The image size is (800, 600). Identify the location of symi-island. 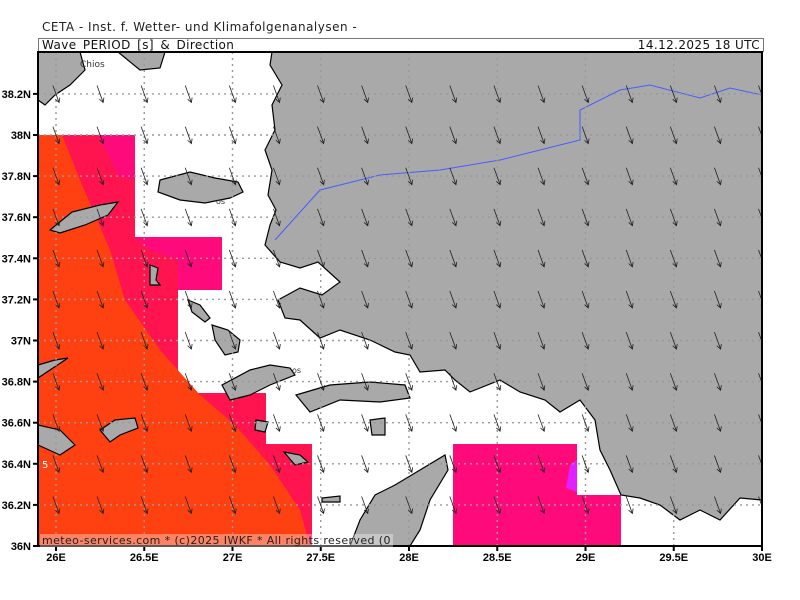
(377, 426).